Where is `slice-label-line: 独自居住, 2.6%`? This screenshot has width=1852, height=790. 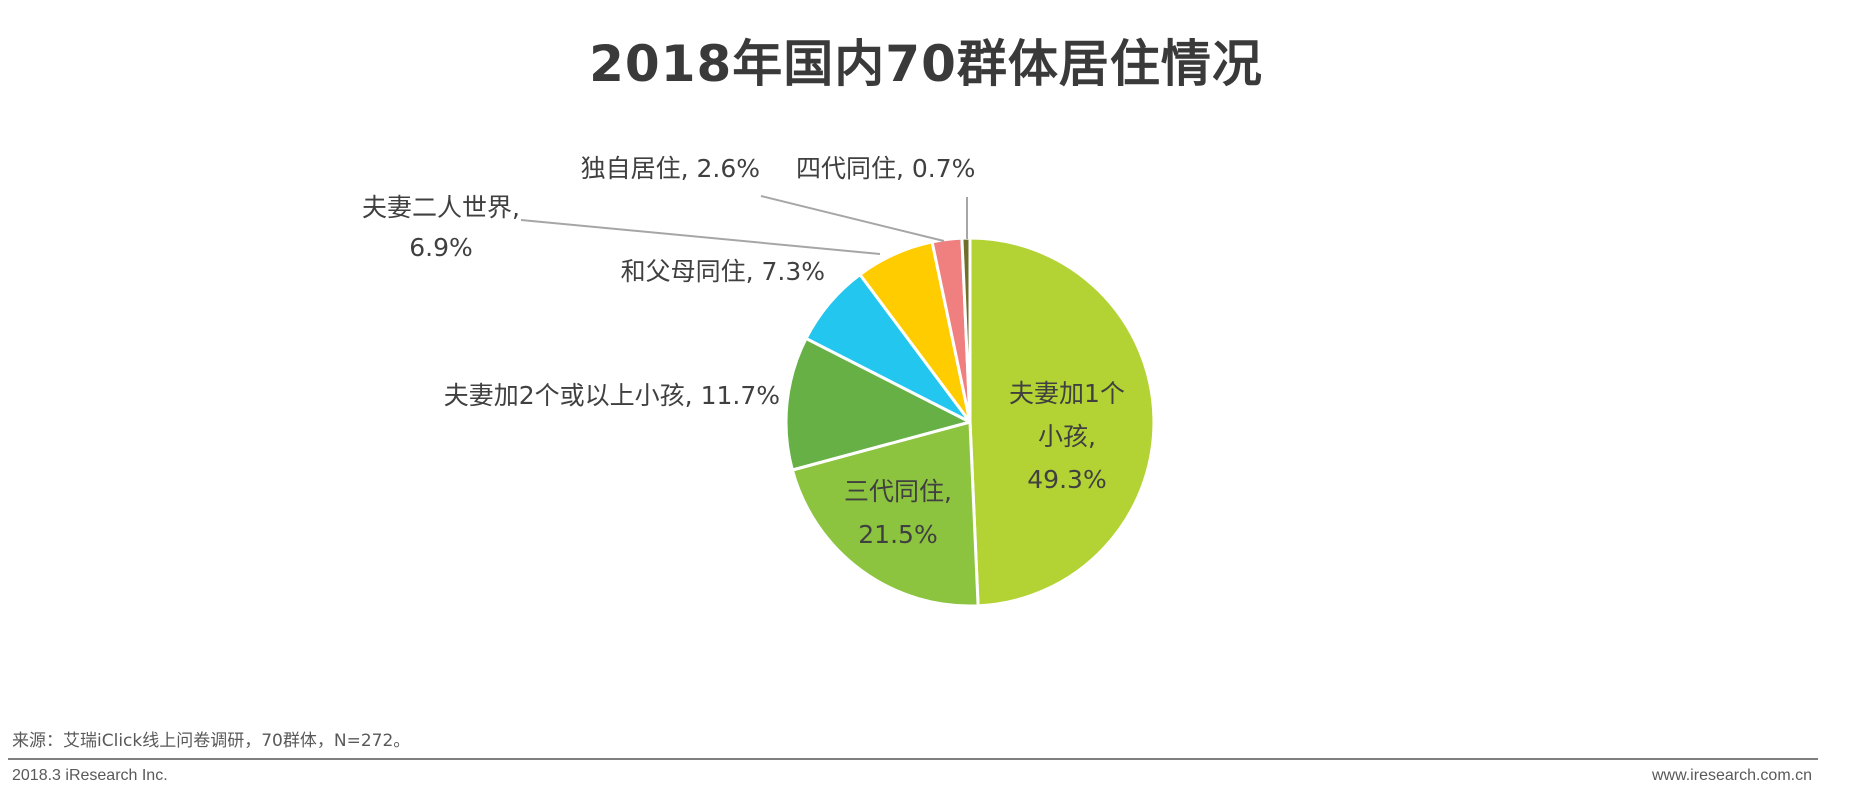
slice-label-line: 独自居住, 2.6% is located at coordinates (670, 168).